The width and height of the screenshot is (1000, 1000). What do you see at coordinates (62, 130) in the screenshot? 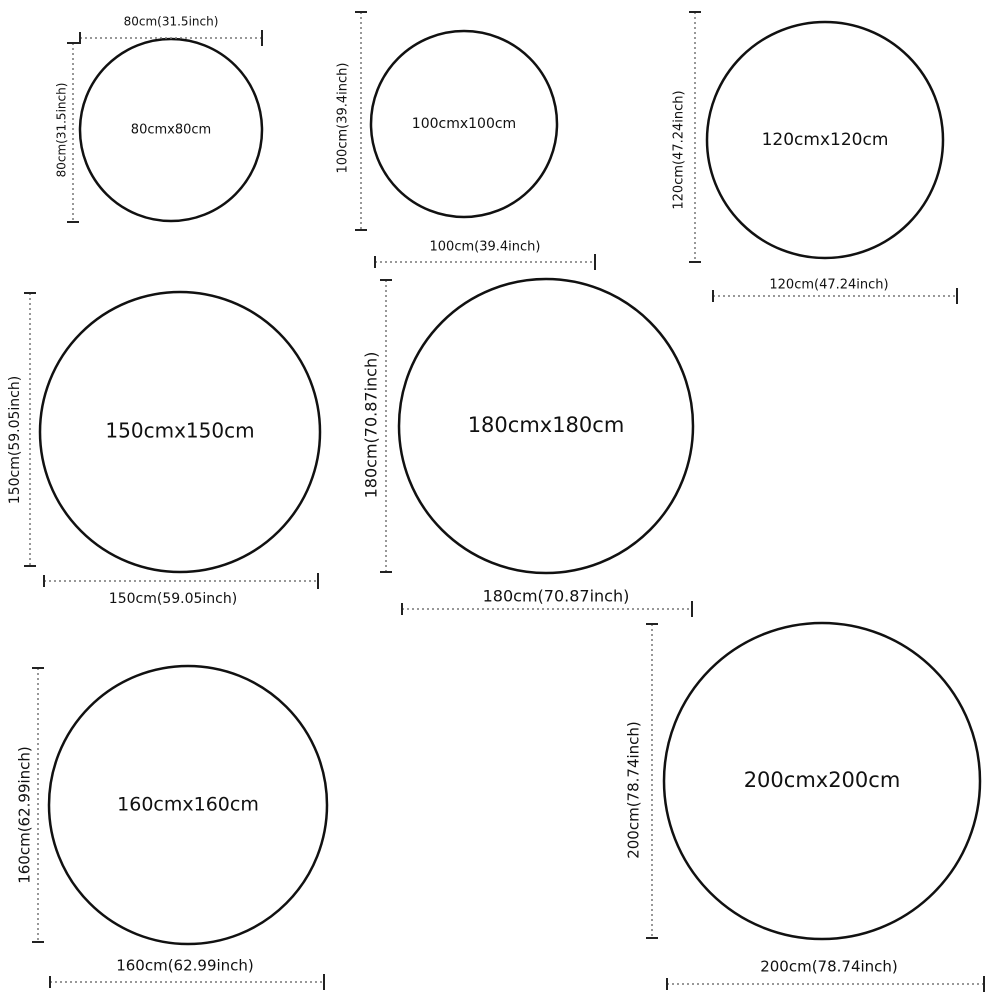
I see `height-label: 80cm(31.5inch)` at bounding box center [62, 130].